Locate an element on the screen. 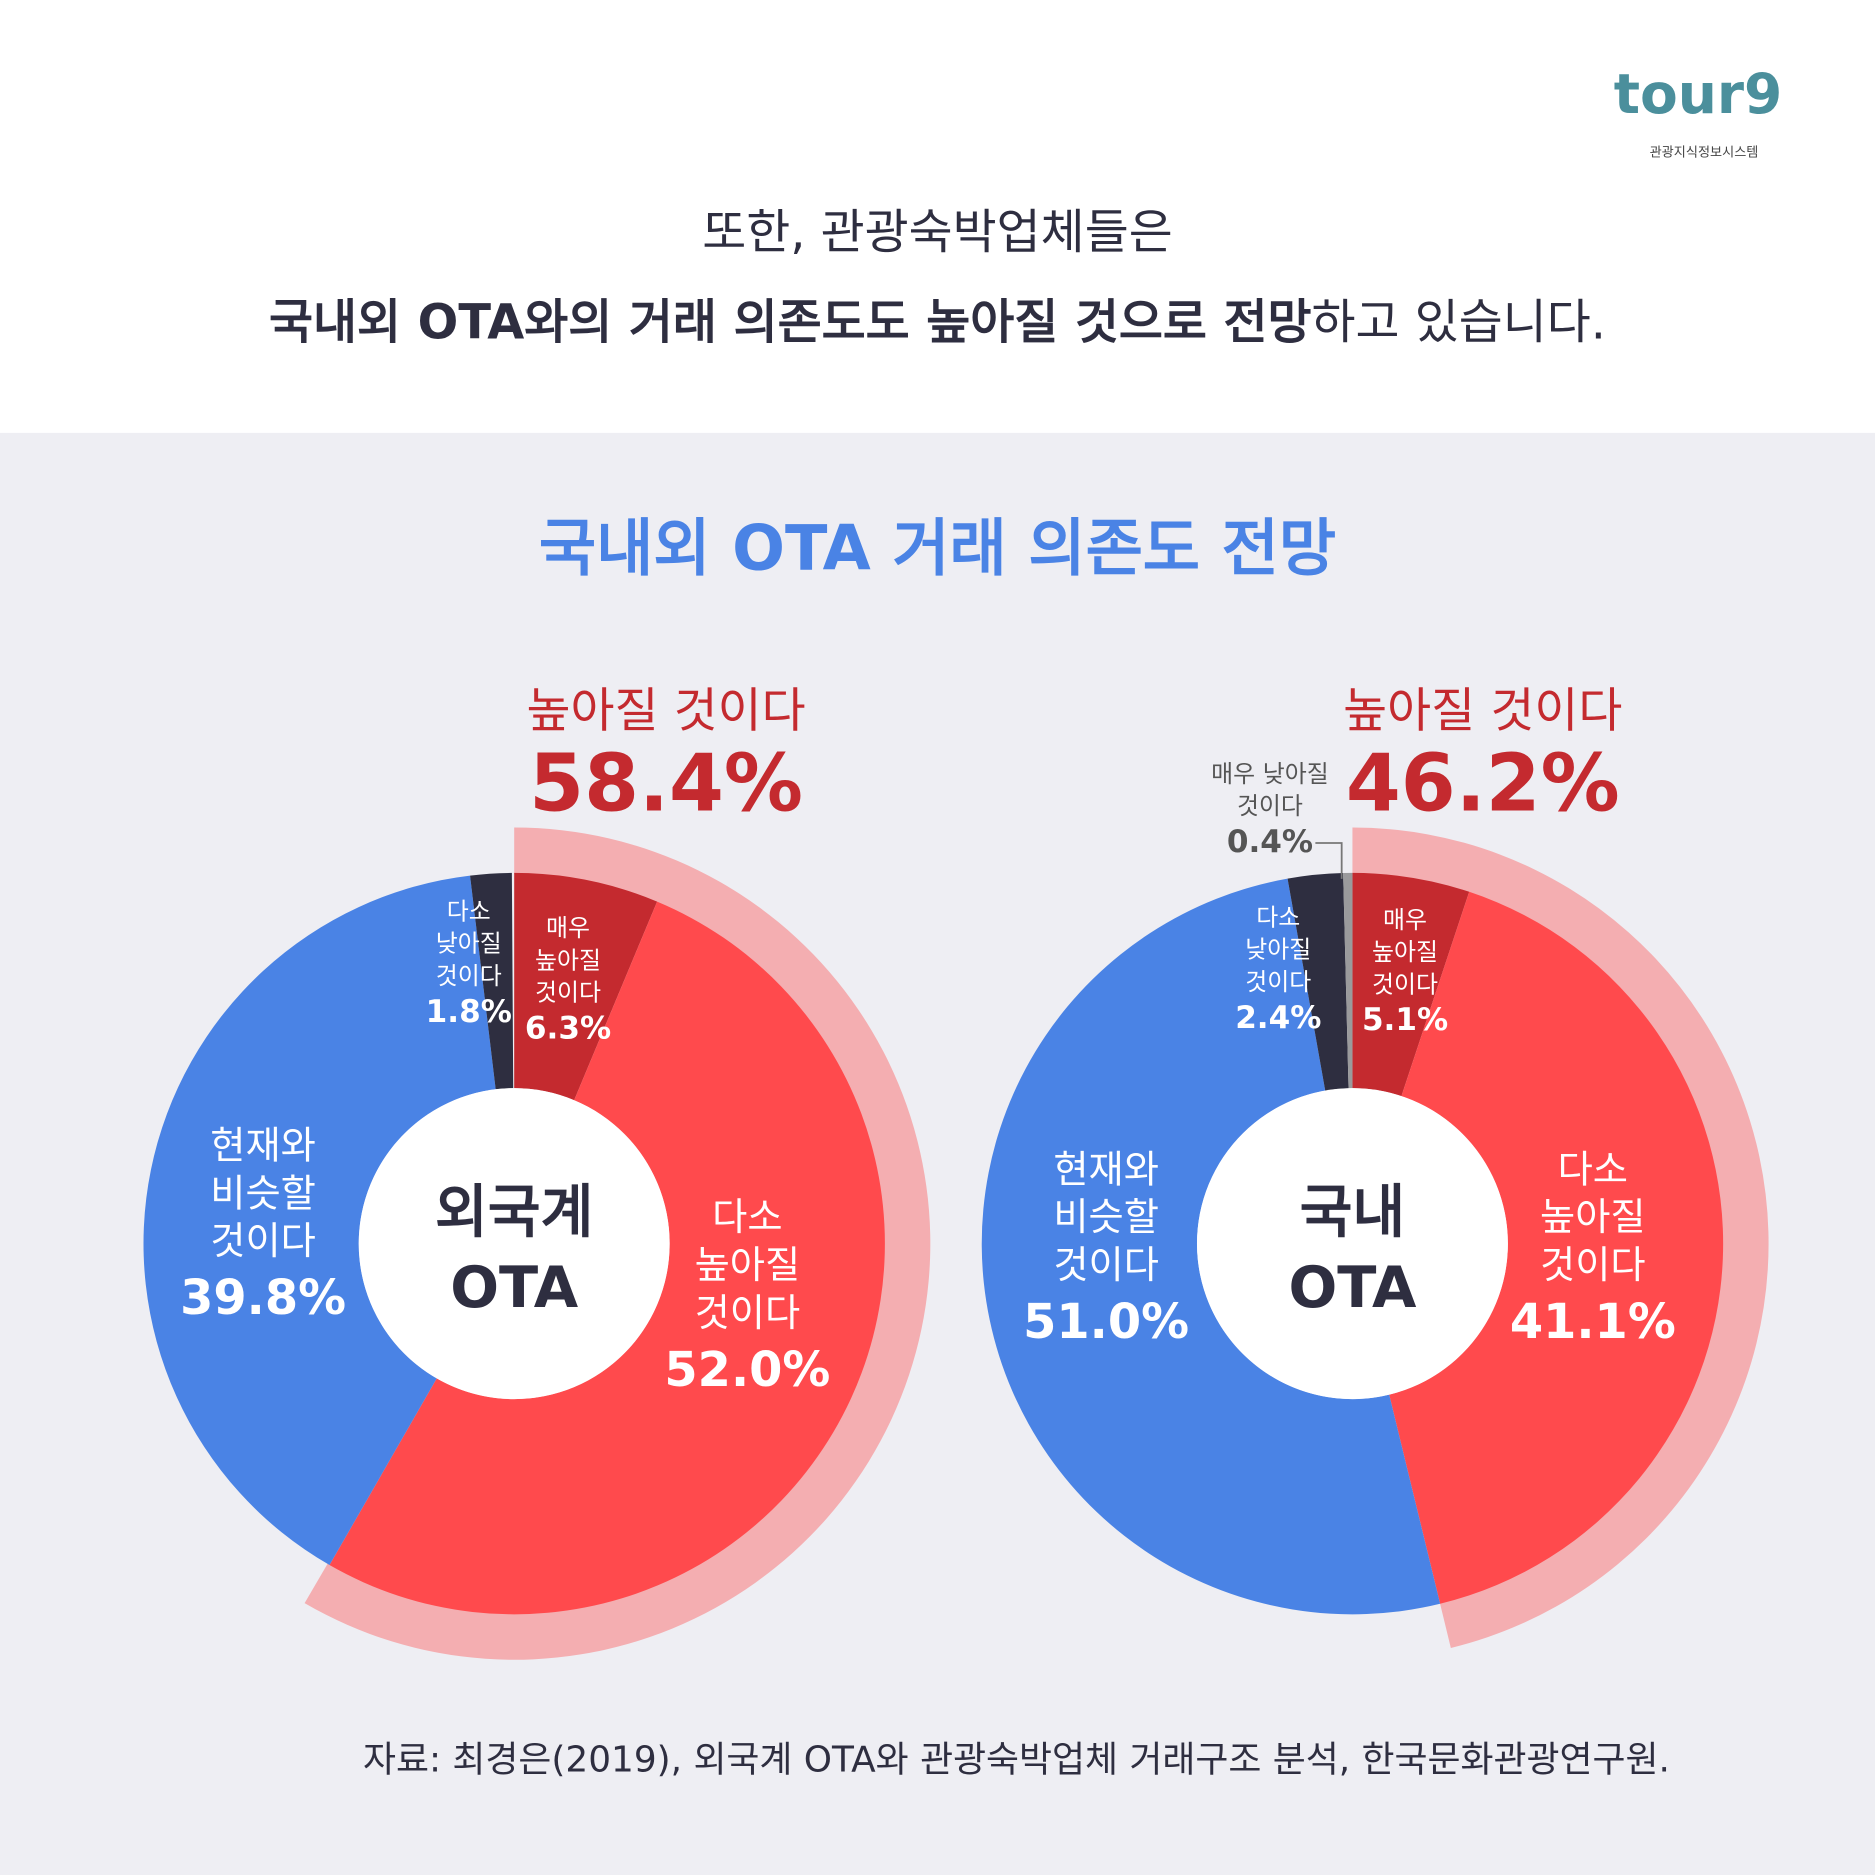 The width and height of the screenshot is (1875, 1875). slice-label: 매우 낮아질 is located at coordinates (1270, 774).